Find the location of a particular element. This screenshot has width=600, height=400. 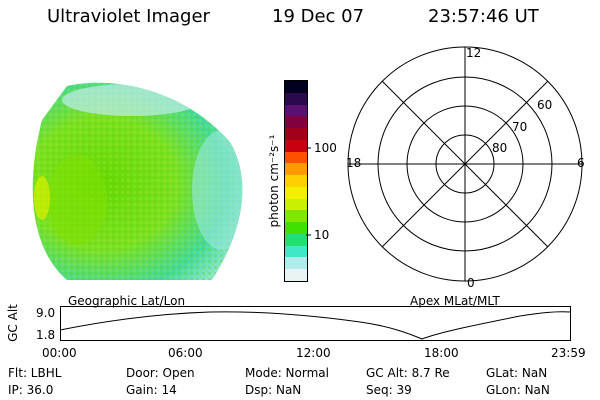

timeline-xtick-12: 12:00 is located at coordinates (313, 353).